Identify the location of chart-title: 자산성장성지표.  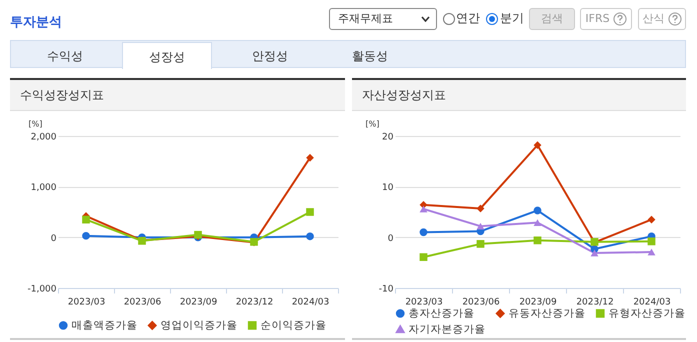
(519, 95).